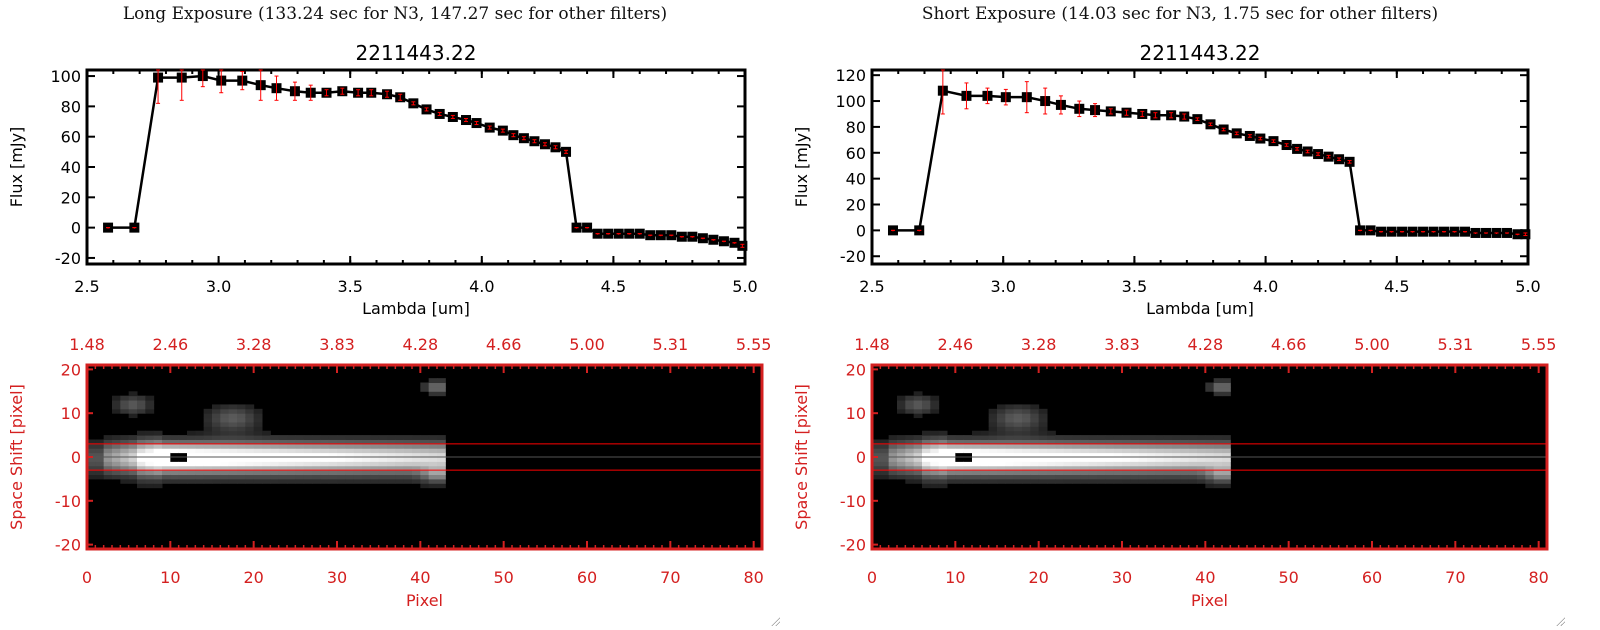  Describe the element at coordinates (613, 286) in the screenshot. I see `x-tick-label: 4.5` at that location.